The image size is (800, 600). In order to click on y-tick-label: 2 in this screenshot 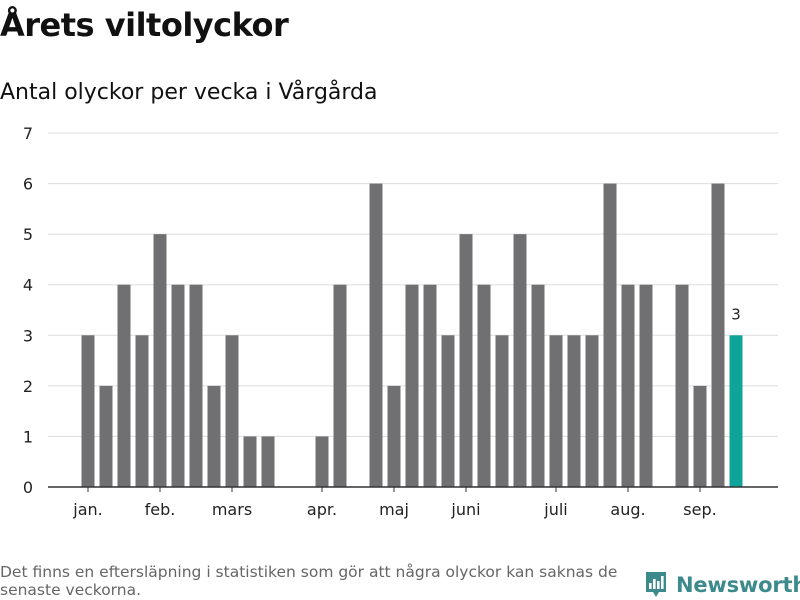, I will do `click(28, 386)`.